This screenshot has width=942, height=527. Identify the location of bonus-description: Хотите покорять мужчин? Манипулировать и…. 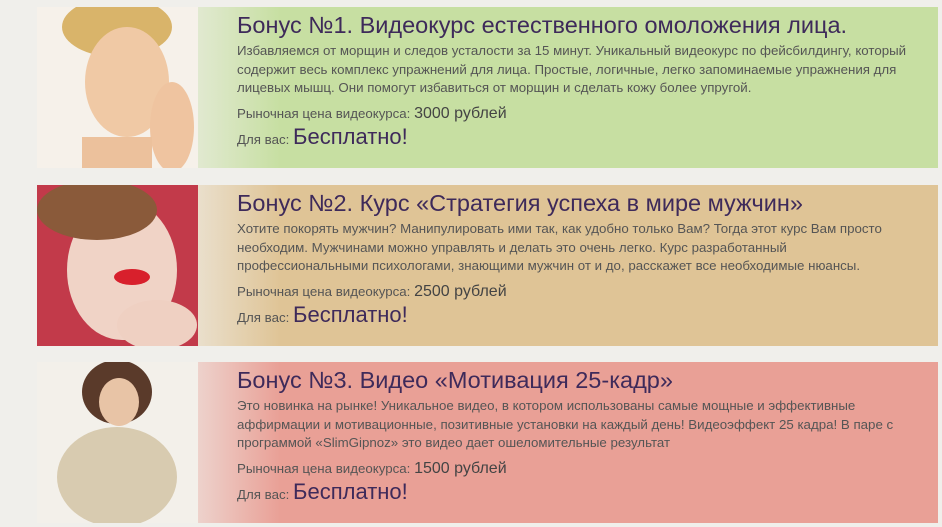
(559, 247).